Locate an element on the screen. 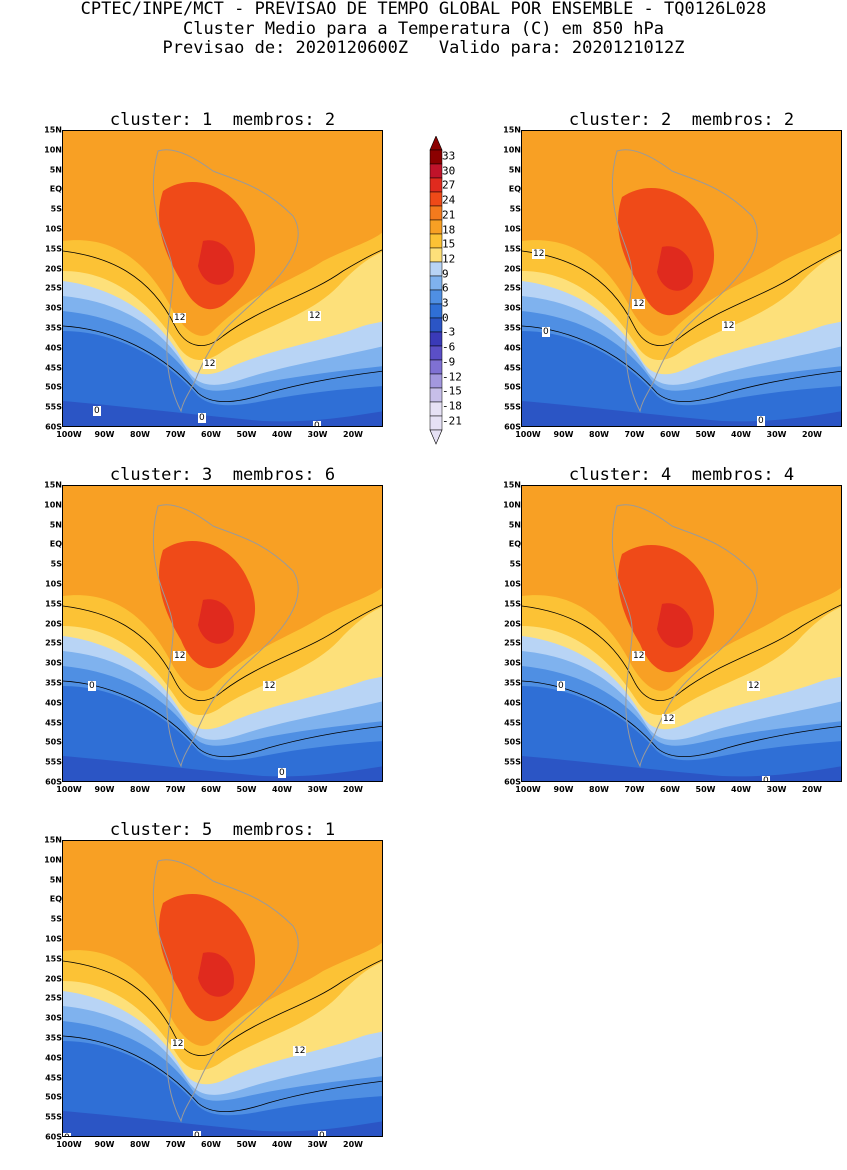 Image resolution: width=847 pixels, height=1170 pixels. map-area: 12 12 12 0 0 is located at coordinates (681, 633).